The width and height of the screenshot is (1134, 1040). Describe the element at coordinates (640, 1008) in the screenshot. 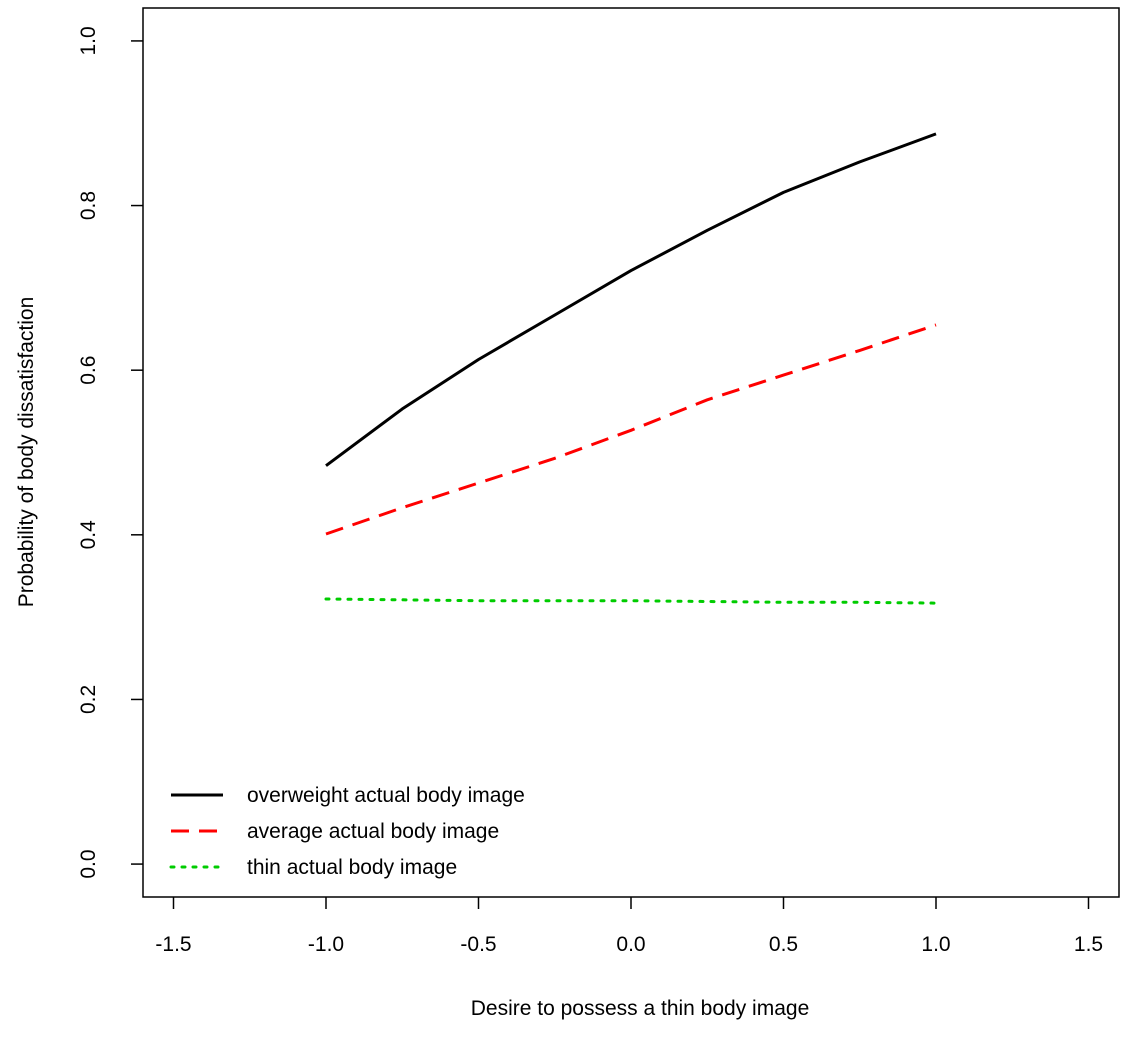

I see `x-axis-title: Desire to possess a thin body image` at that location.